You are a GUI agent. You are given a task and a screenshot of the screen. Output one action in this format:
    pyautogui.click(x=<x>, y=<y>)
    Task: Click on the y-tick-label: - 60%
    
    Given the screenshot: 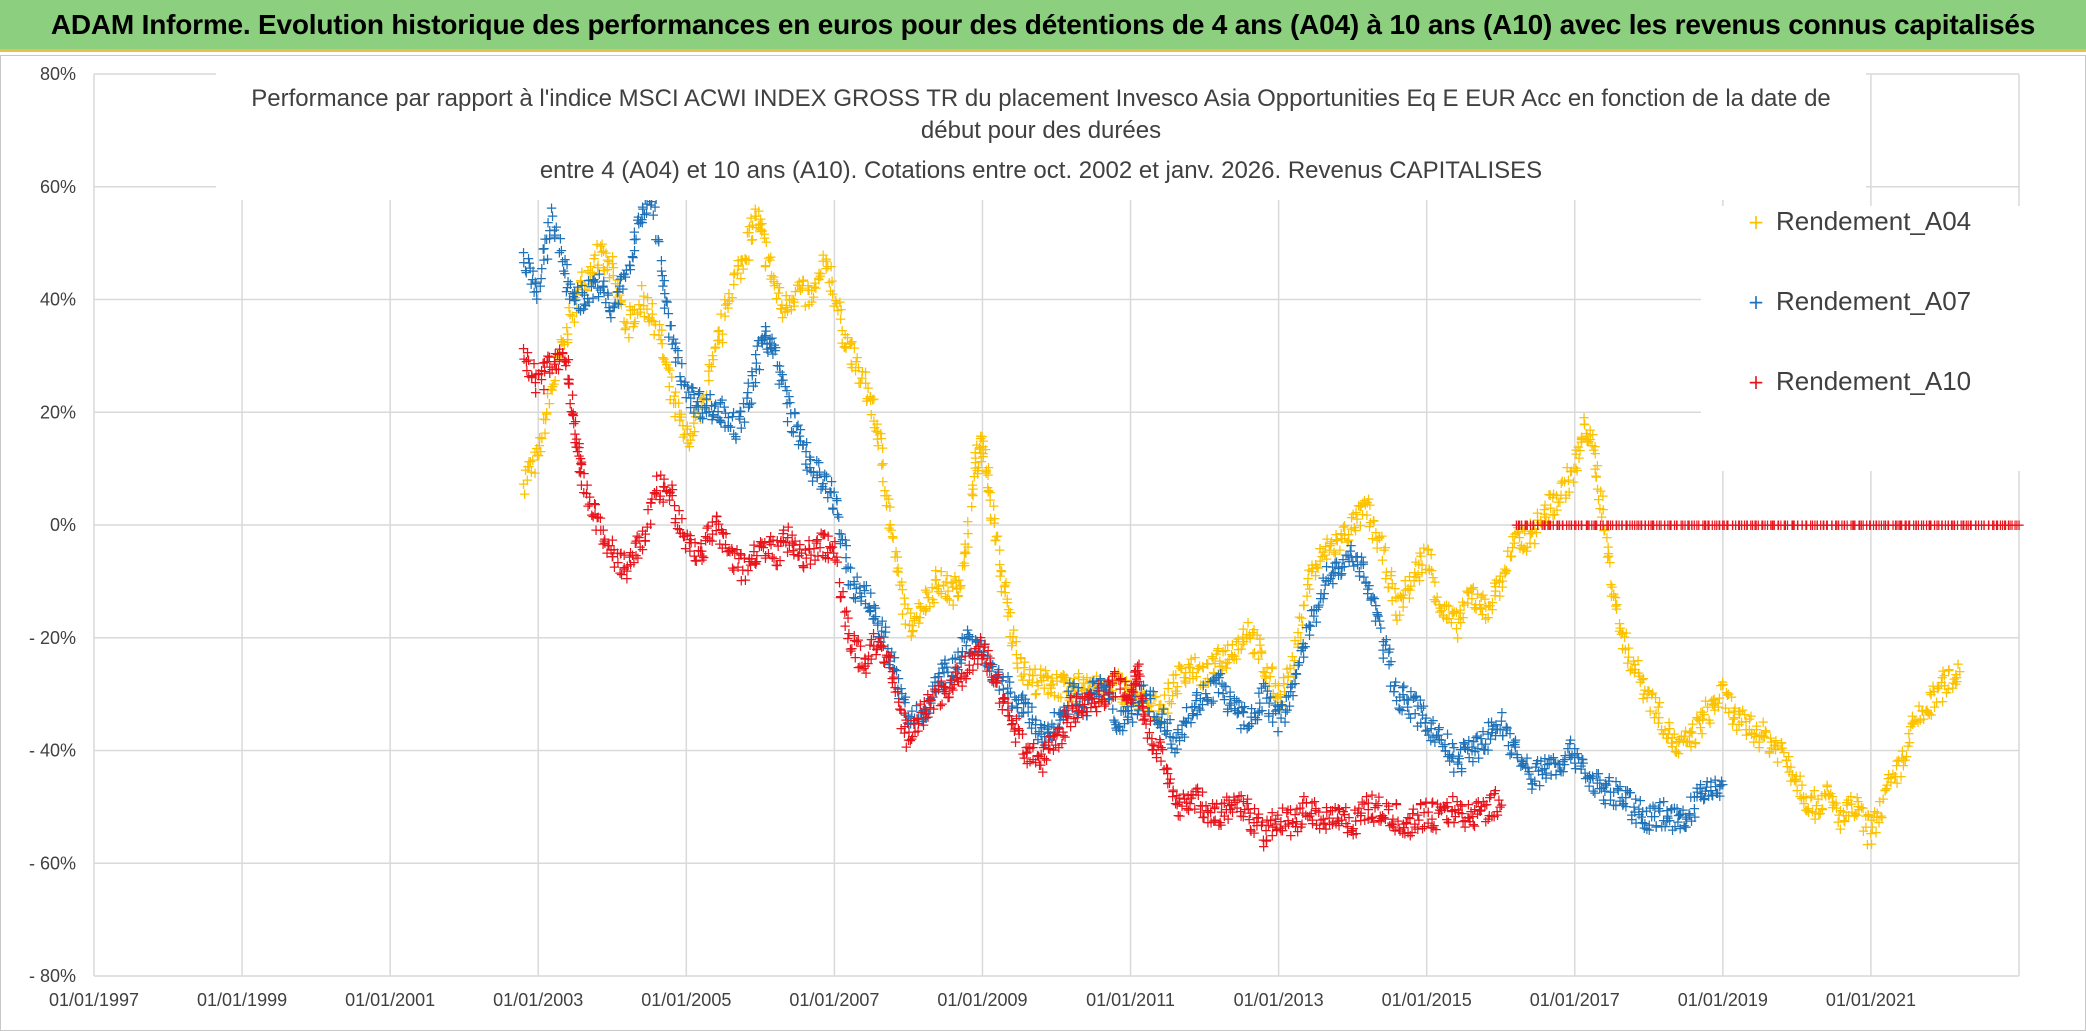 What is the action you would take?
    pyautogui.click(x=52, y=863)
    